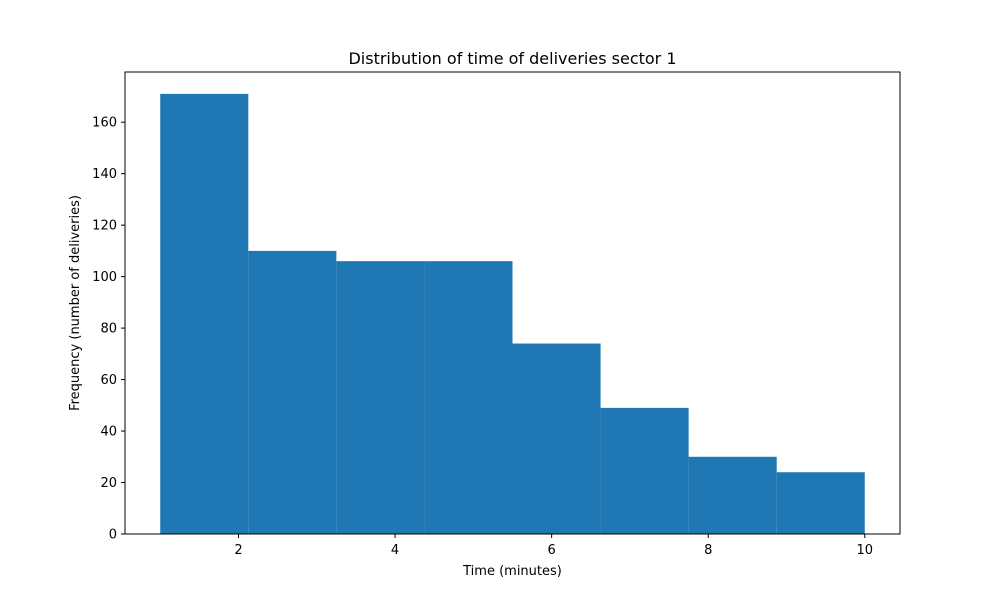  I want to click on y-tick-label: 20, so click(108, 483).